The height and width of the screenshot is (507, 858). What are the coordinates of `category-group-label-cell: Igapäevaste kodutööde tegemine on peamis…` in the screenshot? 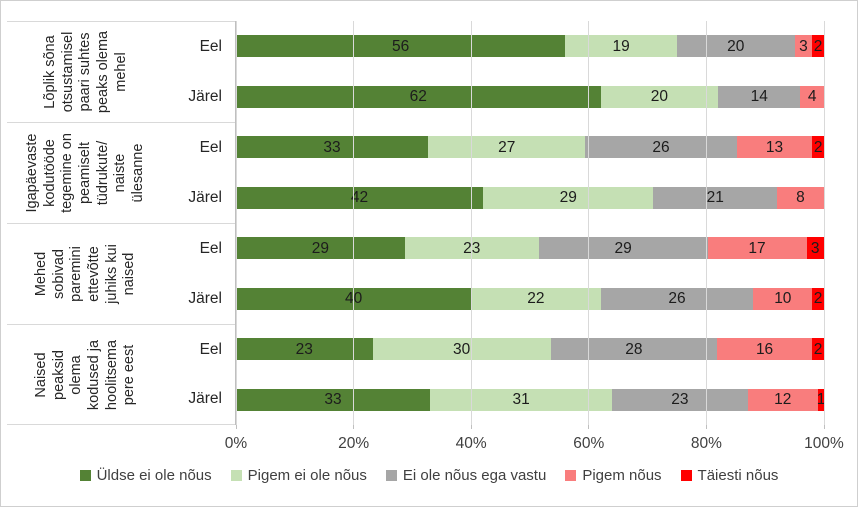 It's located at (86, 173).